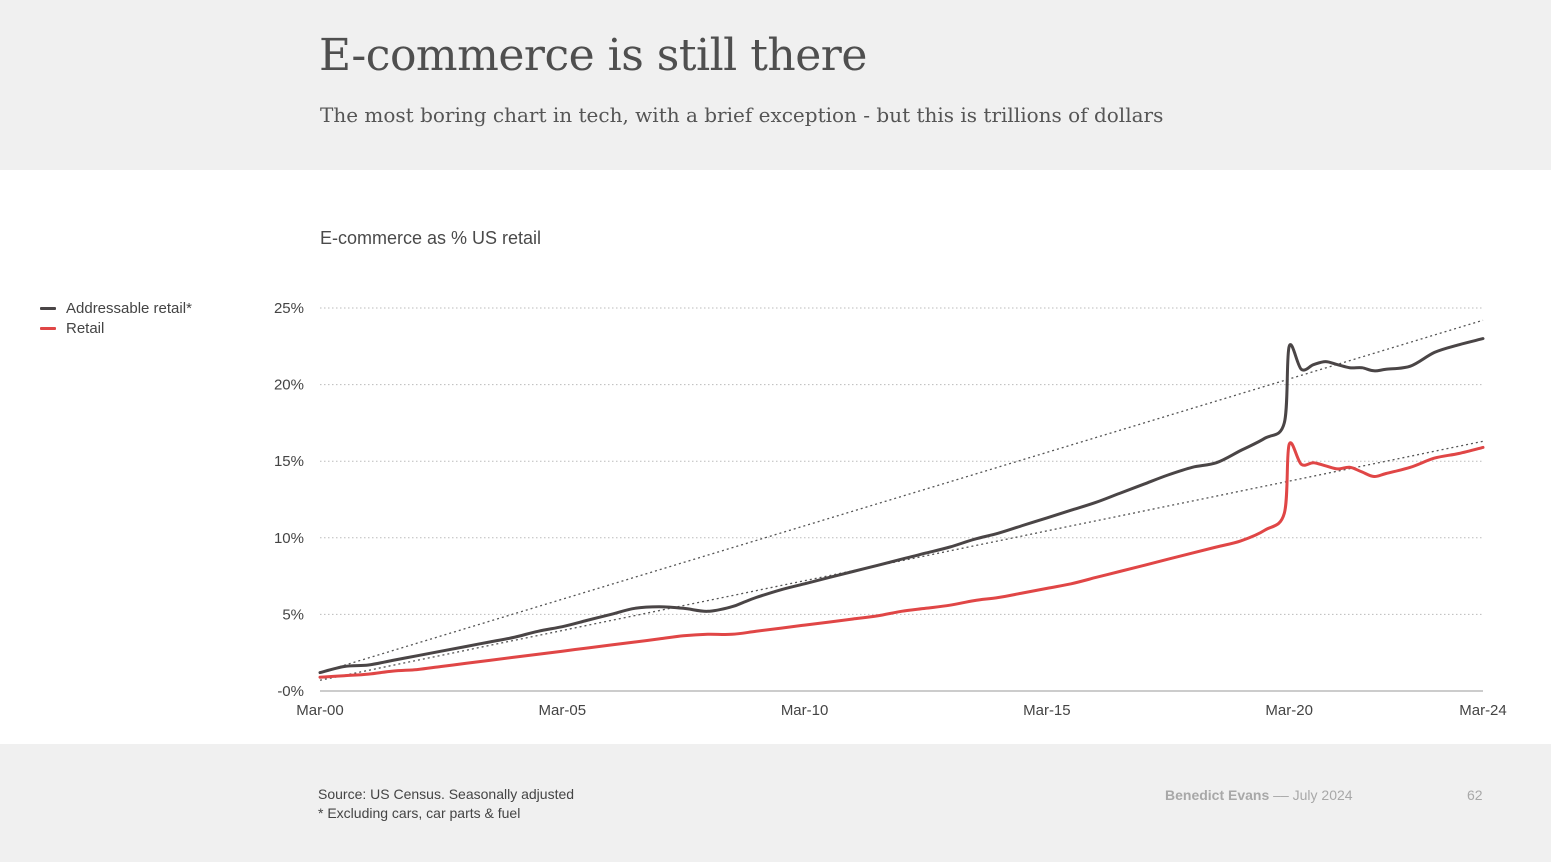 The height and width of the screenshot is (862, 1551). Describe the element at coordinates (1047, 710) in the screenshot. I see `x-tick-label: Mar-15` at that location.